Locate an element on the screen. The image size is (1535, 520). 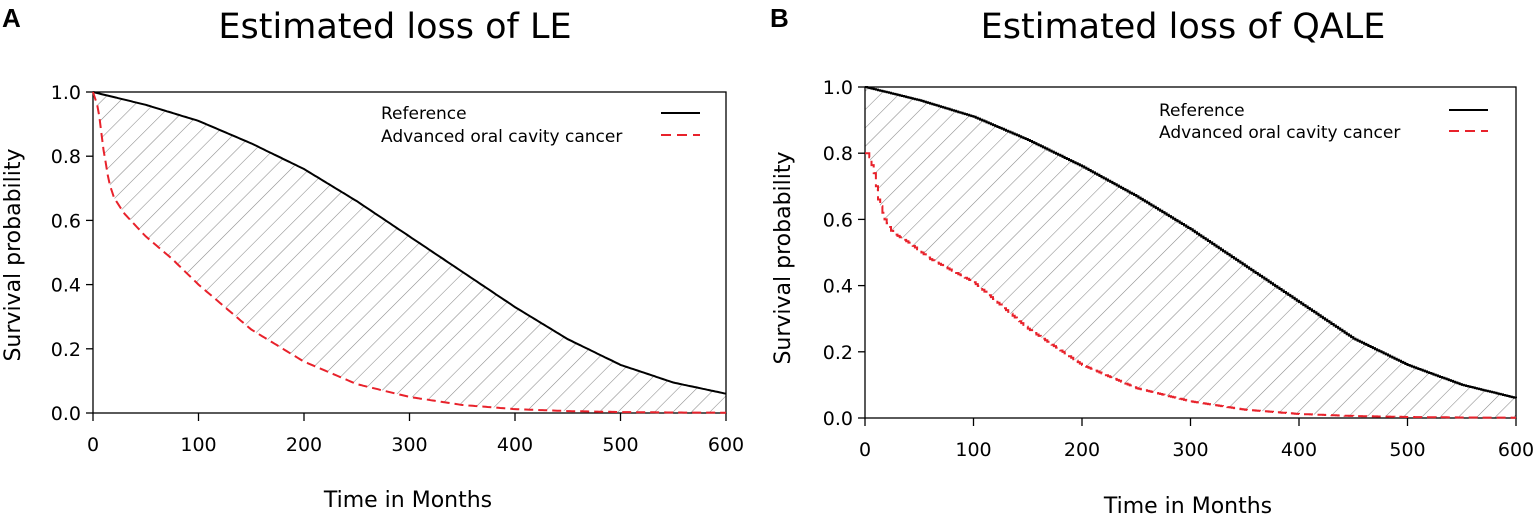
panel-label-b: B is located at coordinates (779, 18).